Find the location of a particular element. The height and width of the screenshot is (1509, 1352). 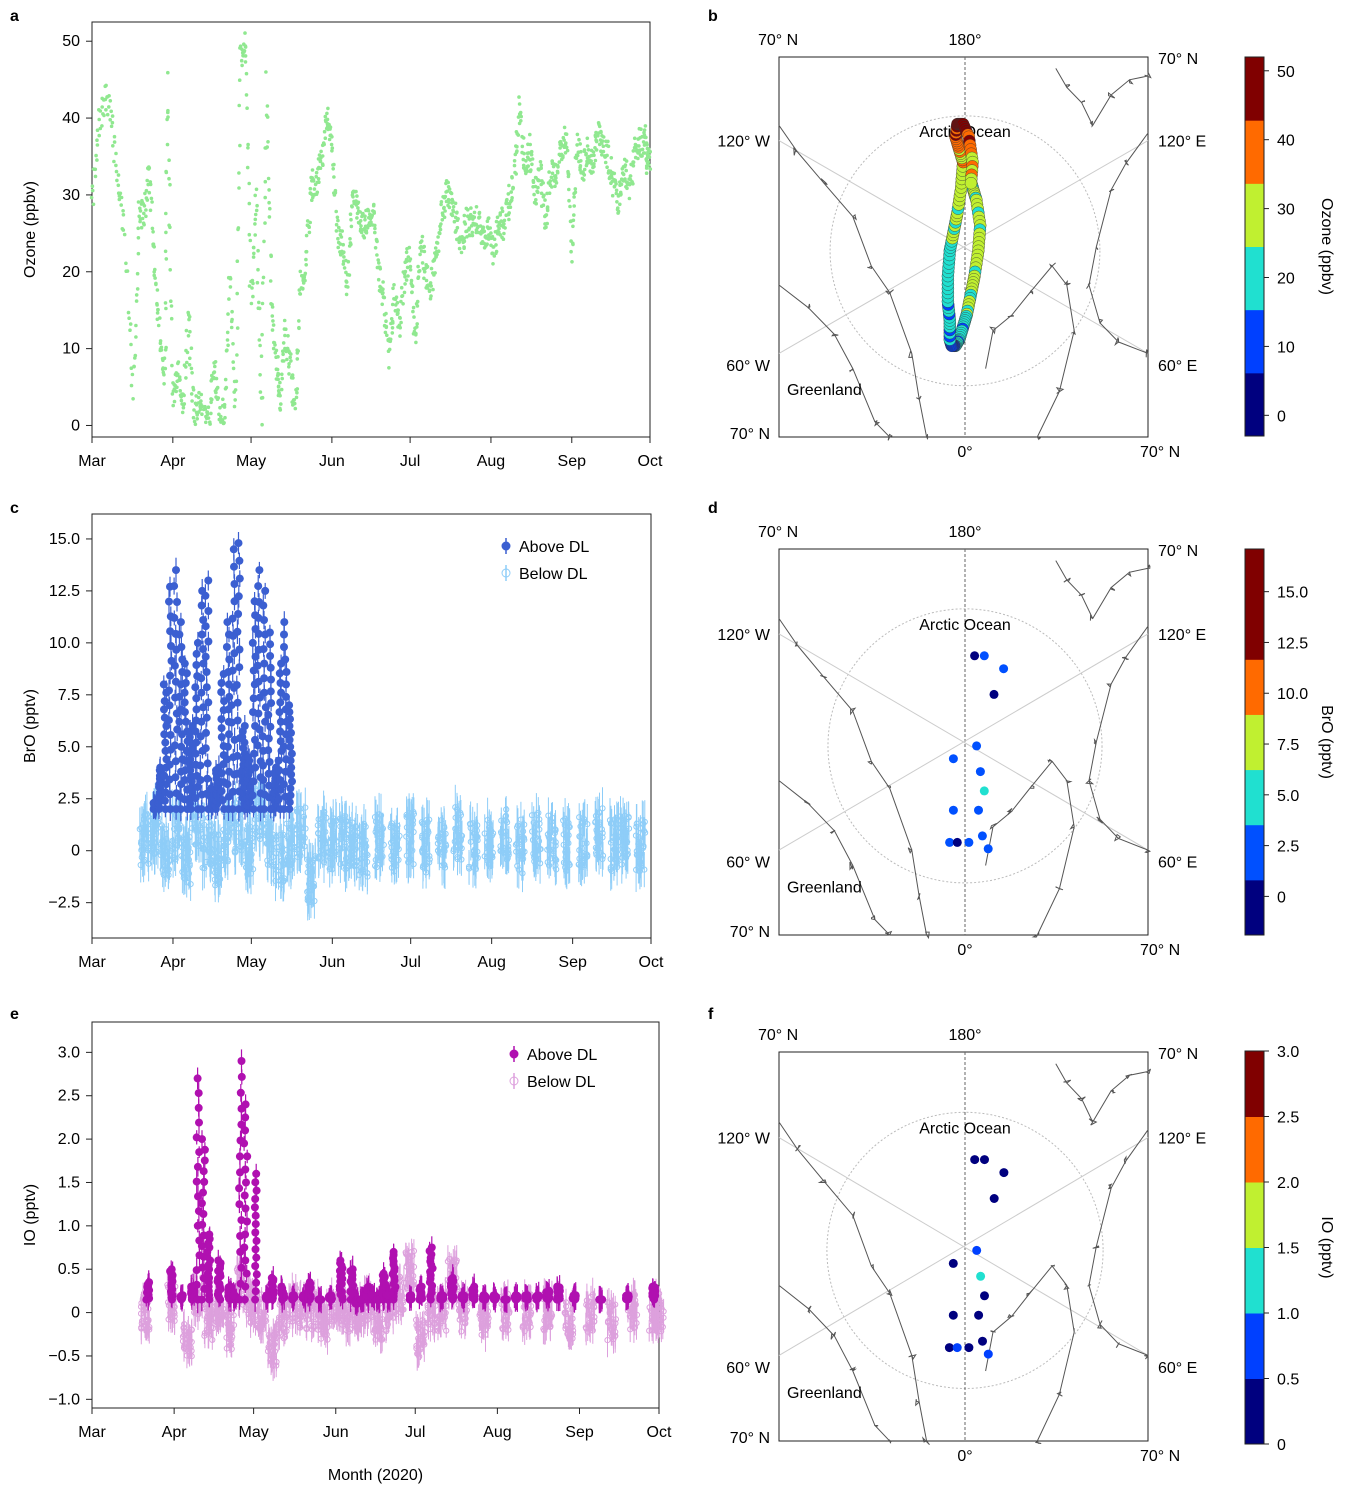

ytick-label: 0 is located at coordinates (75, 1313).